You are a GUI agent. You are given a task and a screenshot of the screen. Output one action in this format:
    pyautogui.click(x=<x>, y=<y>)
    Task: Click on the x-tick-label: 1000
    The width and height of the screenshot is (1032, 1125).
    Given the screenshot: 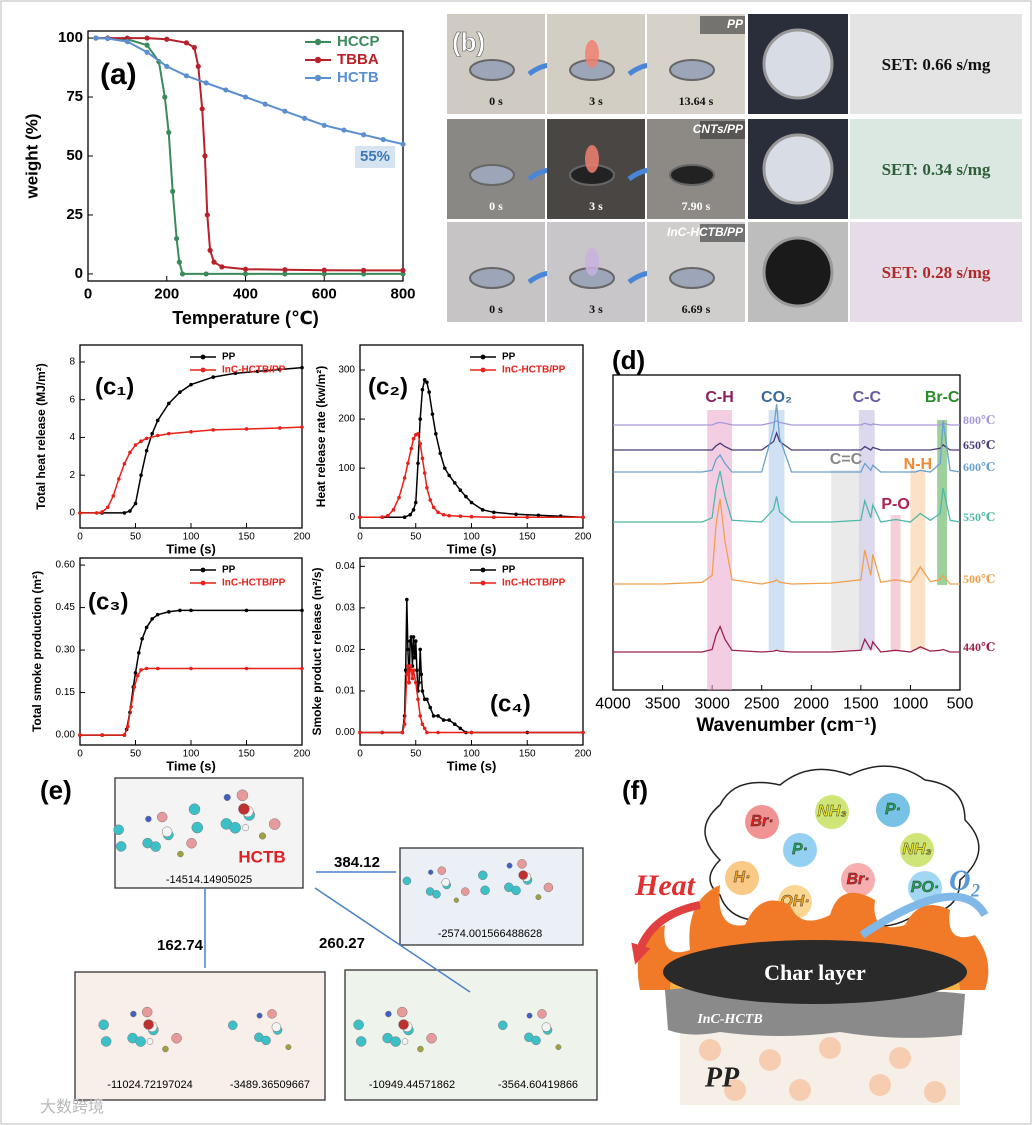 What is the action you would take?
    pyautogui.click(x=911, y=704)
    